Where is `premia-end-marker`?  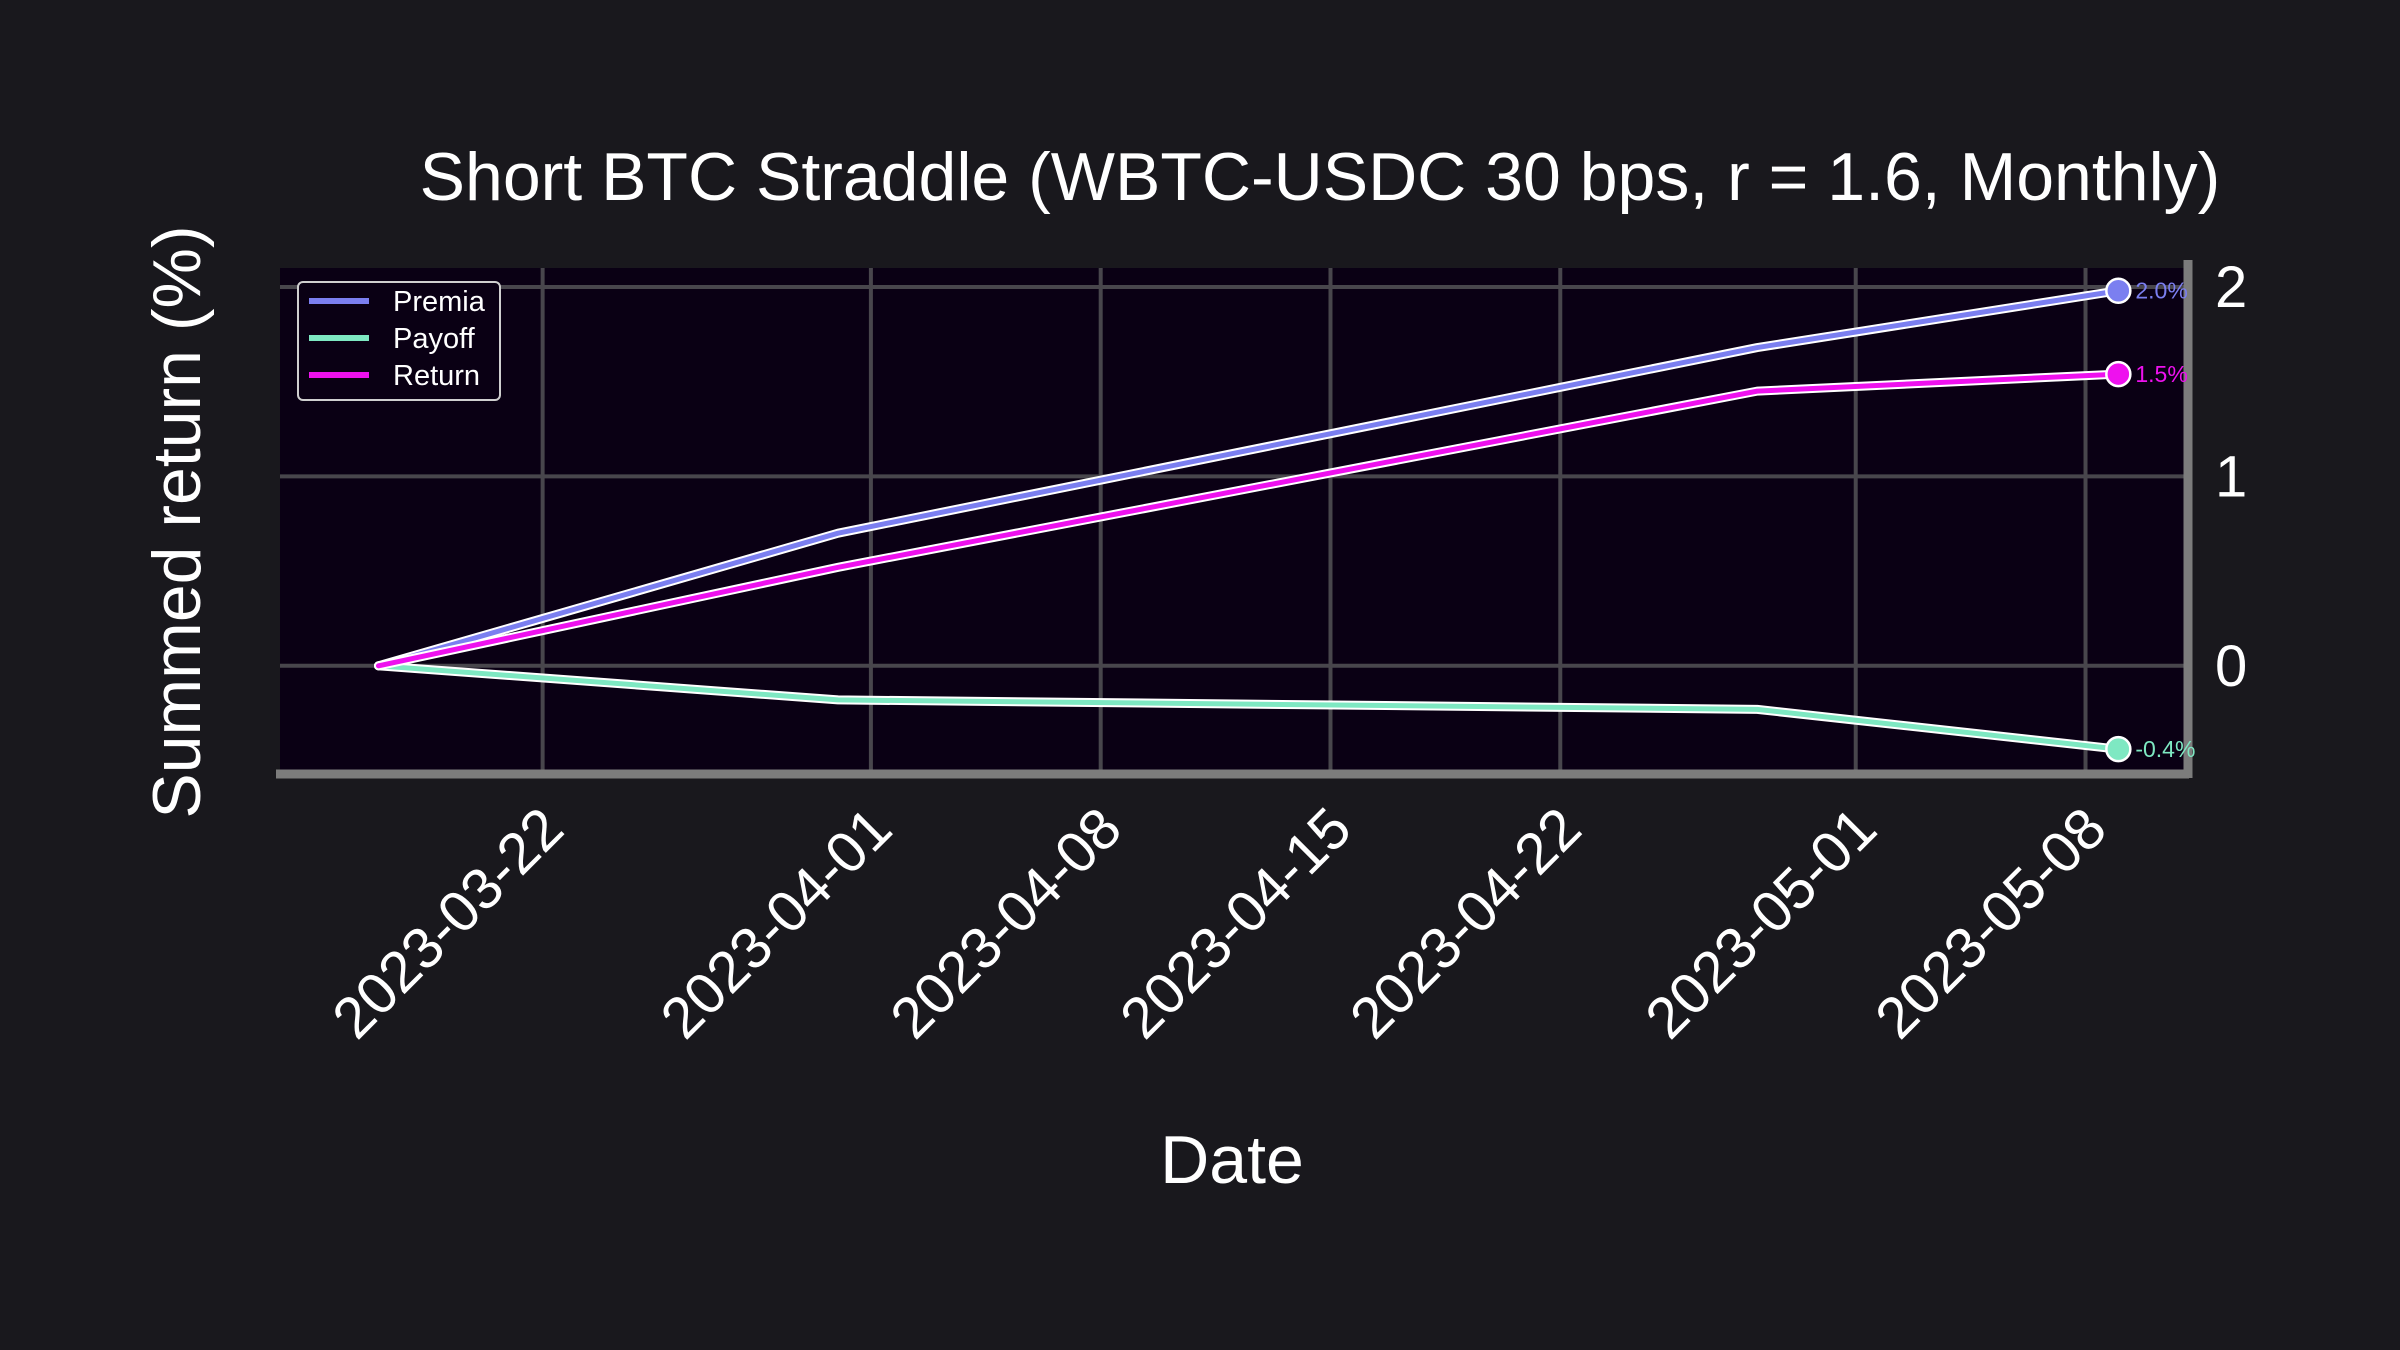 premia-end-marker is located at coordinates (2118, 290).